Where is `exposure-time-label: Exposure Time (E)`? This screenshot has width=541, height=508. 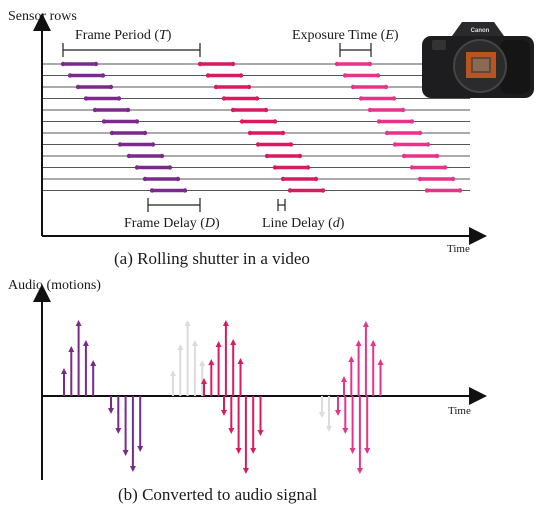
exposure-time-label: Exposure Time (E) is located at coordinates (345, 35).